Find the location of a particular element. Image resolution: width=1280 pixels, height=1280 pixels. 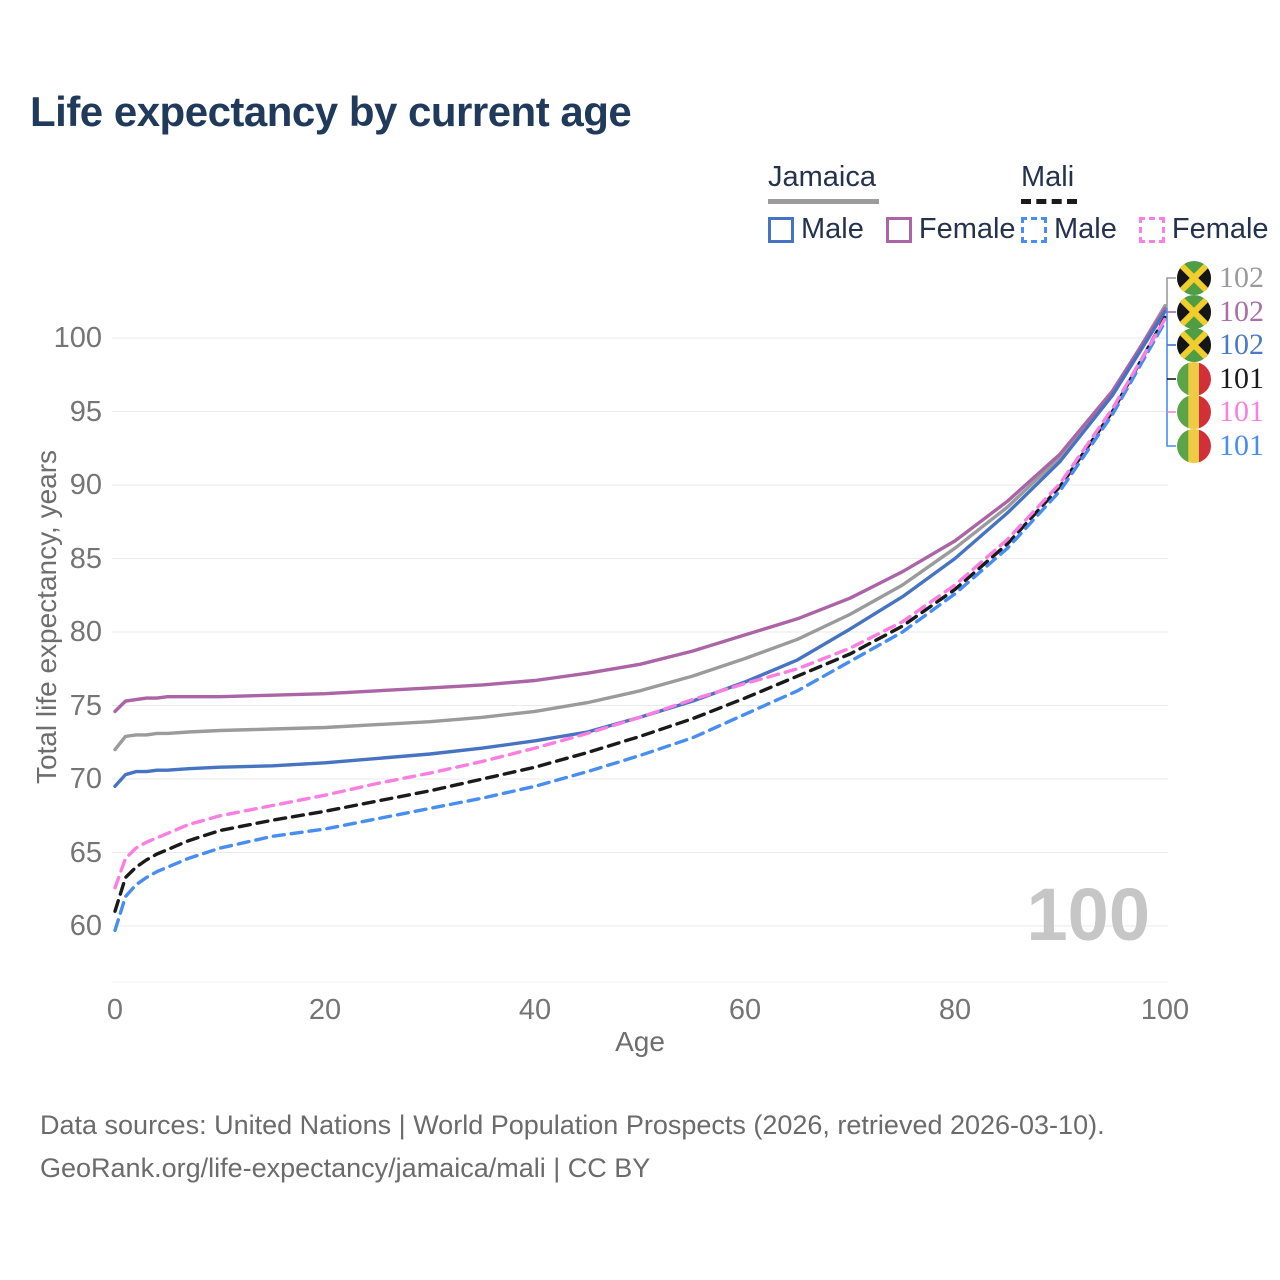

end-label-row-jamaica-male: 102 is located at coordinates (1220, 345).